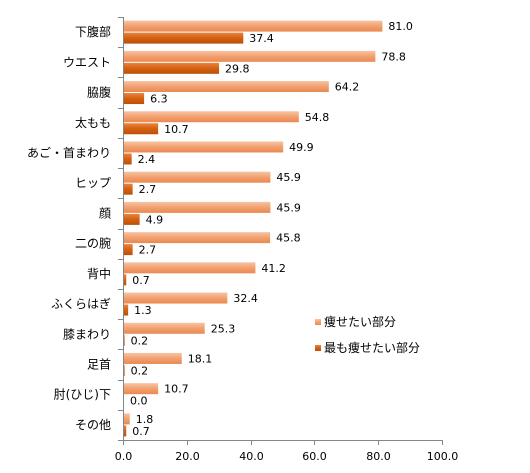 The height and width of the screenshot is (473, 530). Describe the element at coordinates (81, 304) in the screenshot. I see `category-label: ふくらはぎ` at that location.